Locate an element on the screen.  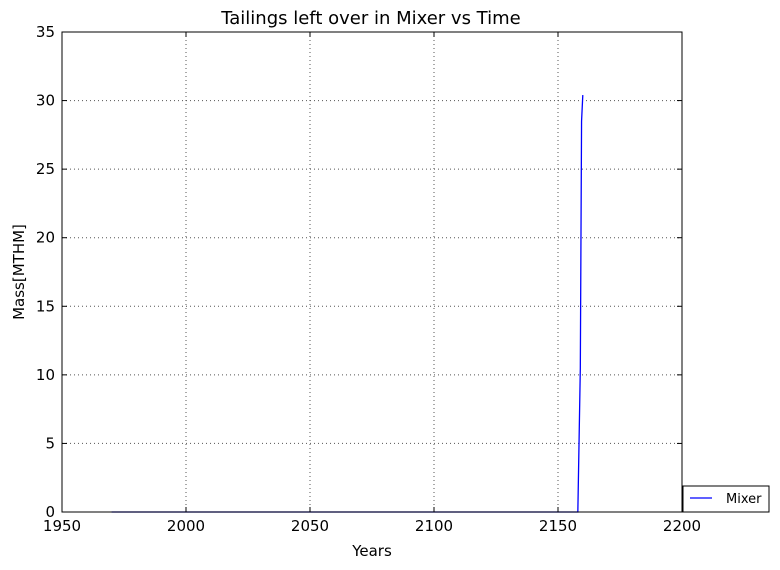
y-tick-label: 30 is located at coordinates (45, 101).